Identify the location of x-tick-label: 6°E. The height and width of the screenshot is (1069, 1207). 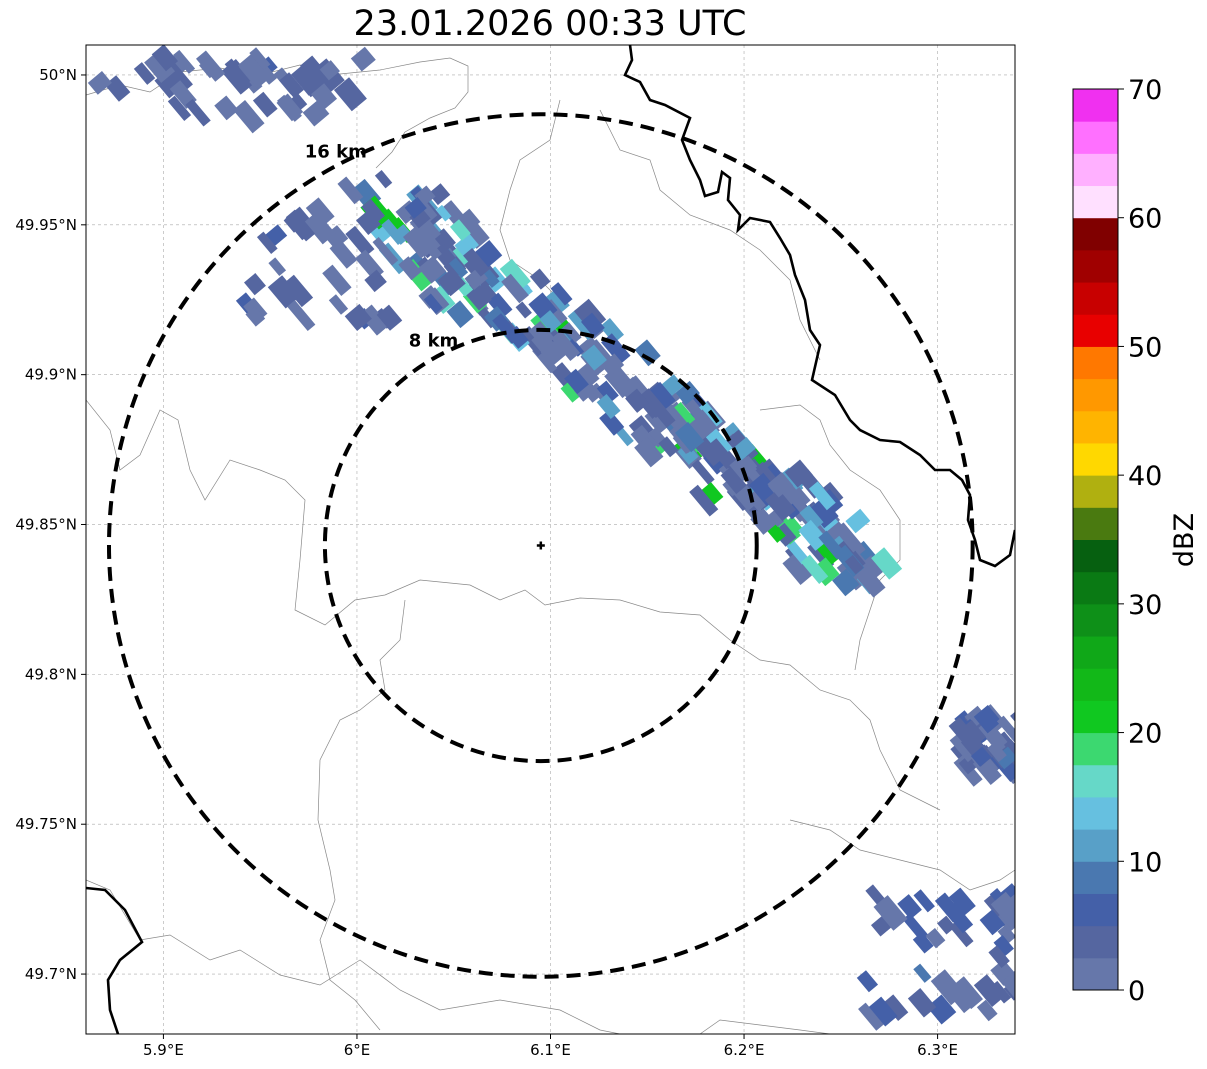
(357, 1050).